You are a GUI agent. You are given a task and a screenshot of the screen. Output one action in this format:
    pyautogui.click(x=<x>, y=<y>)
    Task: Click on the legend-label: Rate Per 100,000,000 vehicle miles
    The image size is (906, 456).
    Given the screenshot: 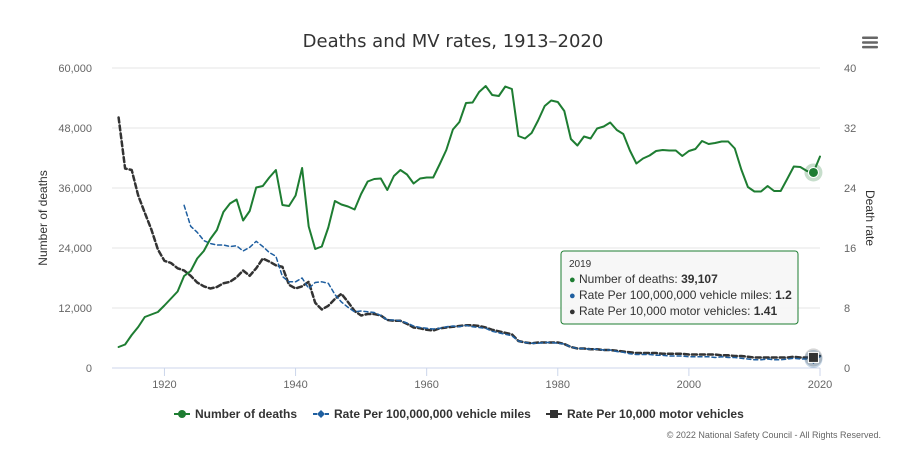 What is the action you would take?
    pyautogui.click(x=432, y=414)
    